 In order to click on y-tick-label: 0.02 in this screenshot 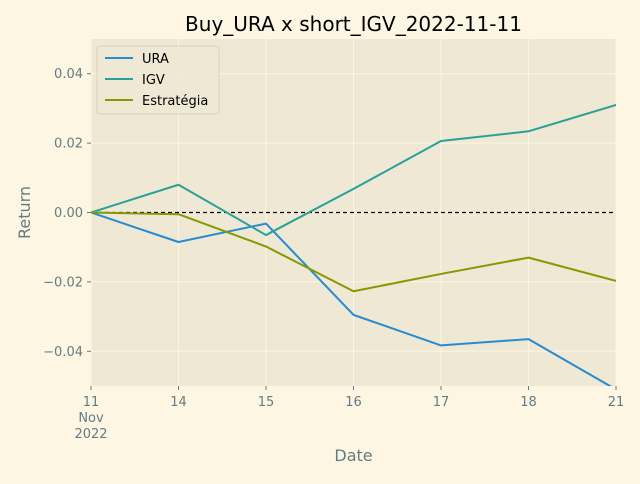, I will do `click(68, 144)`.